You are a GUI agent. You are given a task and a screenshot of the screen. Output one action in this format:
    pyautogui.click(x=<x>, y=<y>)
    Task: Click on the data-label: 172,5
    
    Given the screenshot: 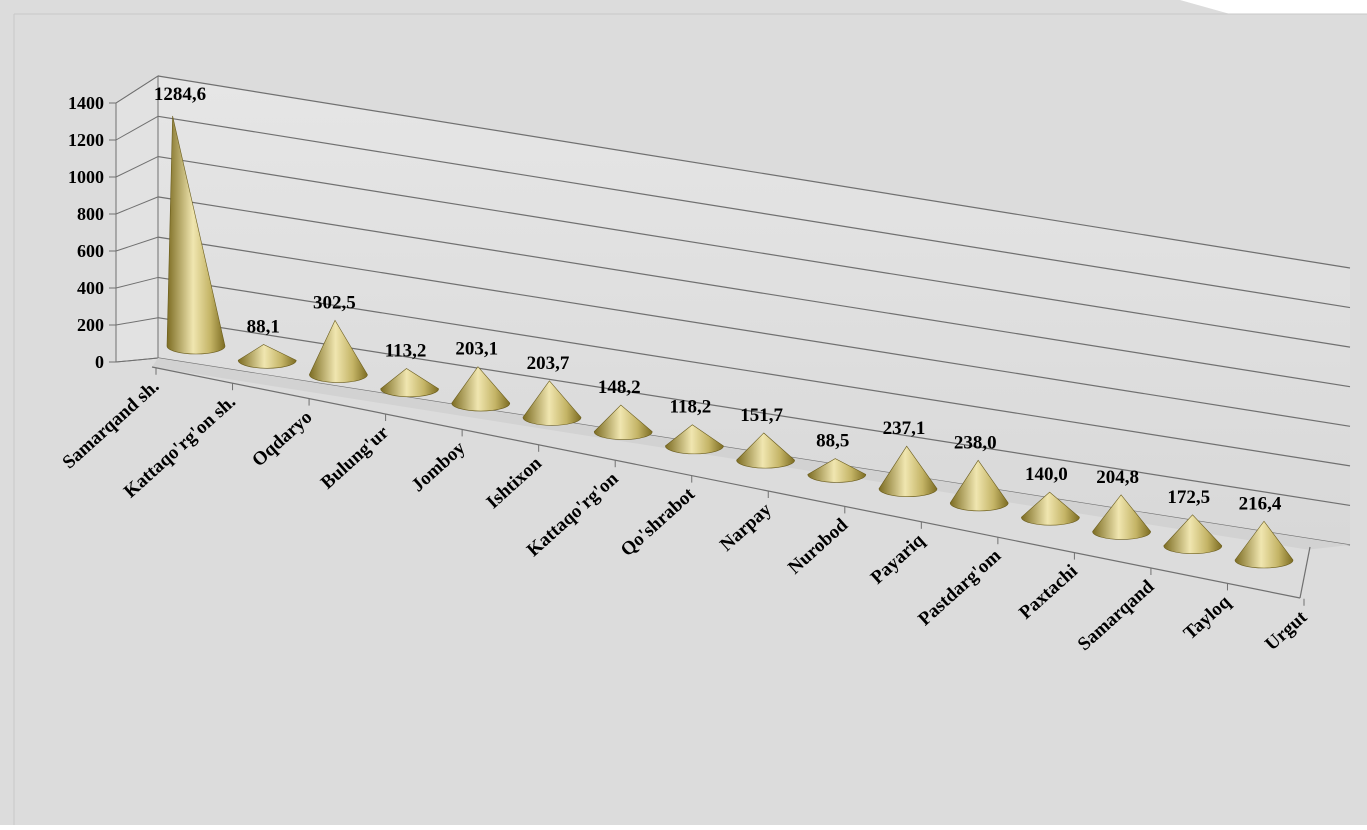 What is the action you would take?
    pyautogui.click(x=1188, y=497)
    